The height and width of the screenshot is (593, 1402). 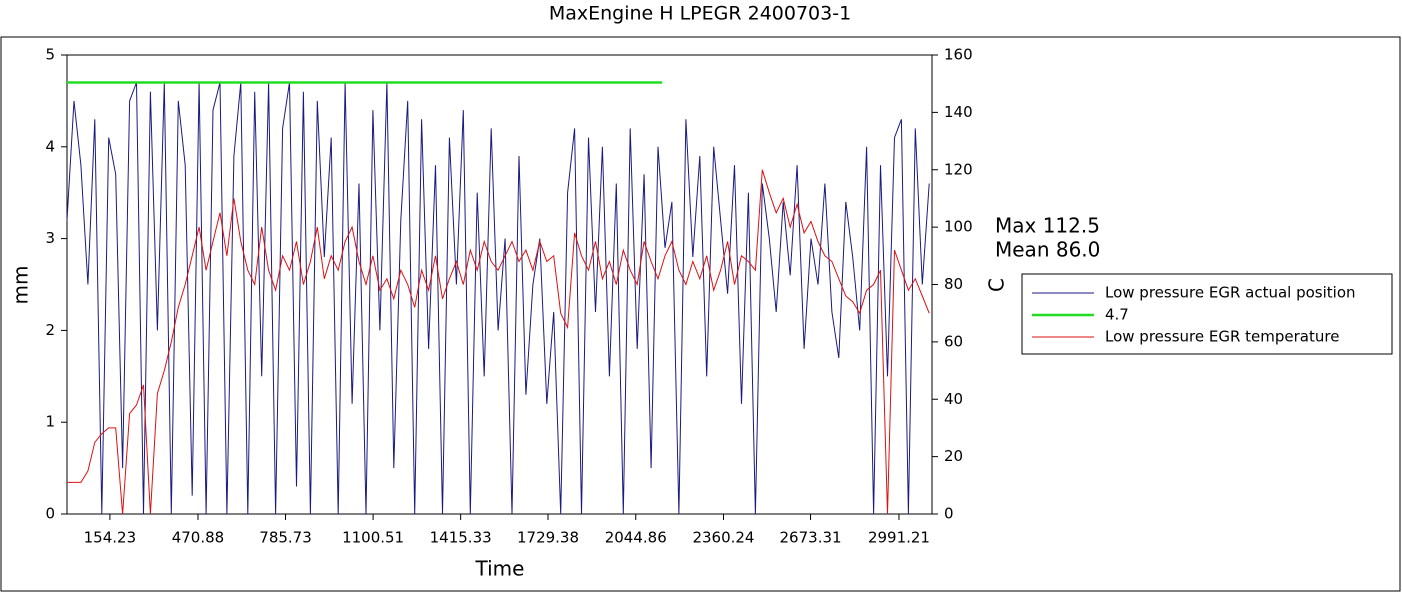 What do you see at coordinates (1117, 315) in the screenshot?
I see `legend-label: 4.7` at bounding box center [1117, 315].